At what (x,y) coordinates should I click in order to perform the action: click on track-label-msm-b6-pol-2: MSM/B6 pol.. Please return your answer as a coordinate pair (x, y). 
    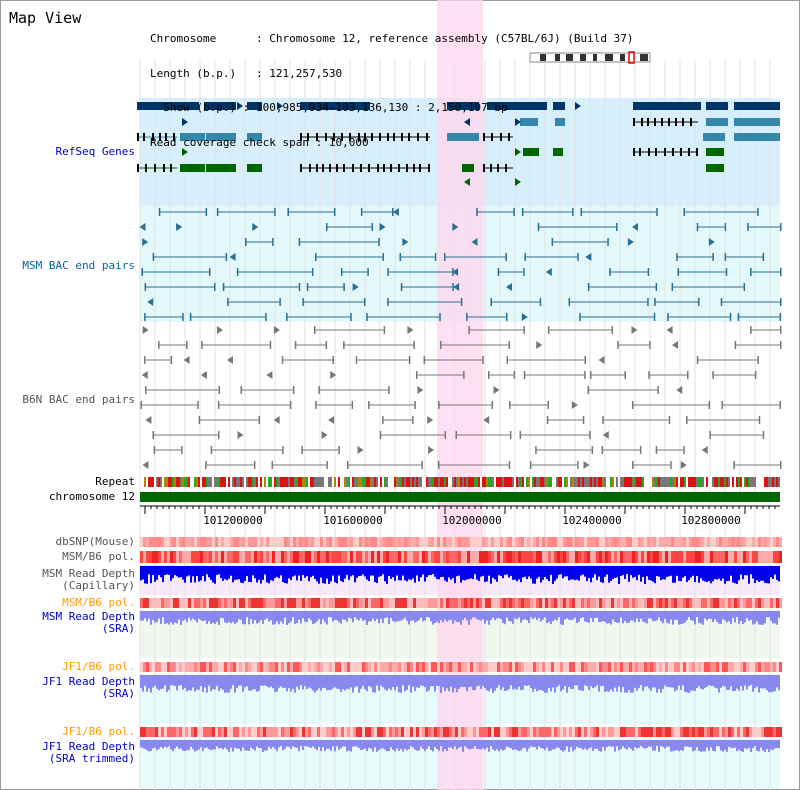
    Looking at the image, I should click on (98, 602).